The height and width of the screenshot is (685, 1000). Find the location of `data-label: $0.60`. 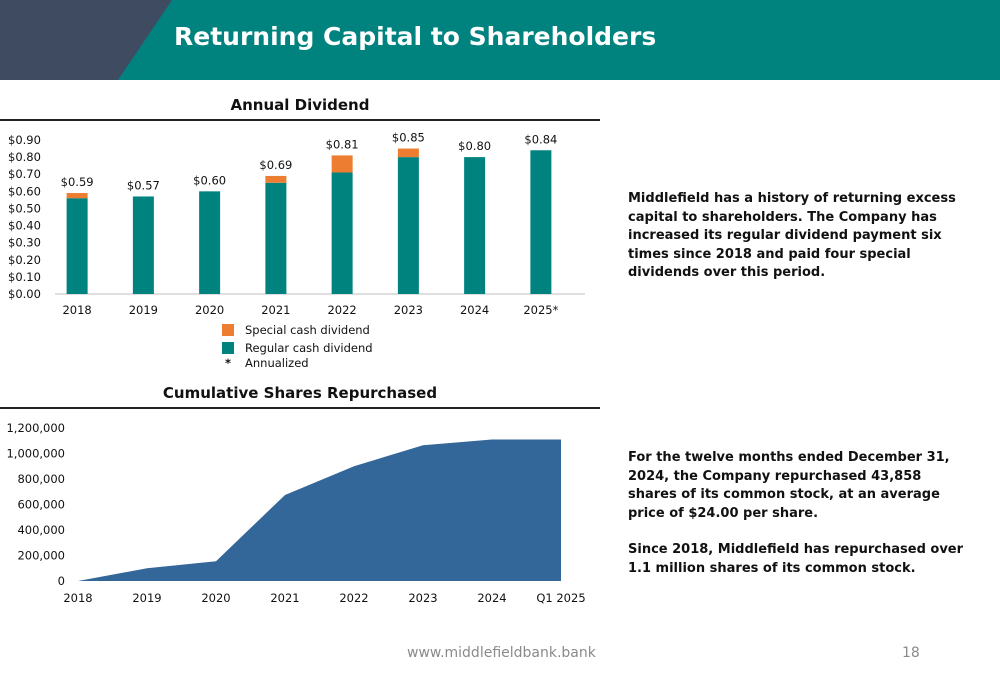

data-label: $0.60 is located at coordinates (209, 180).